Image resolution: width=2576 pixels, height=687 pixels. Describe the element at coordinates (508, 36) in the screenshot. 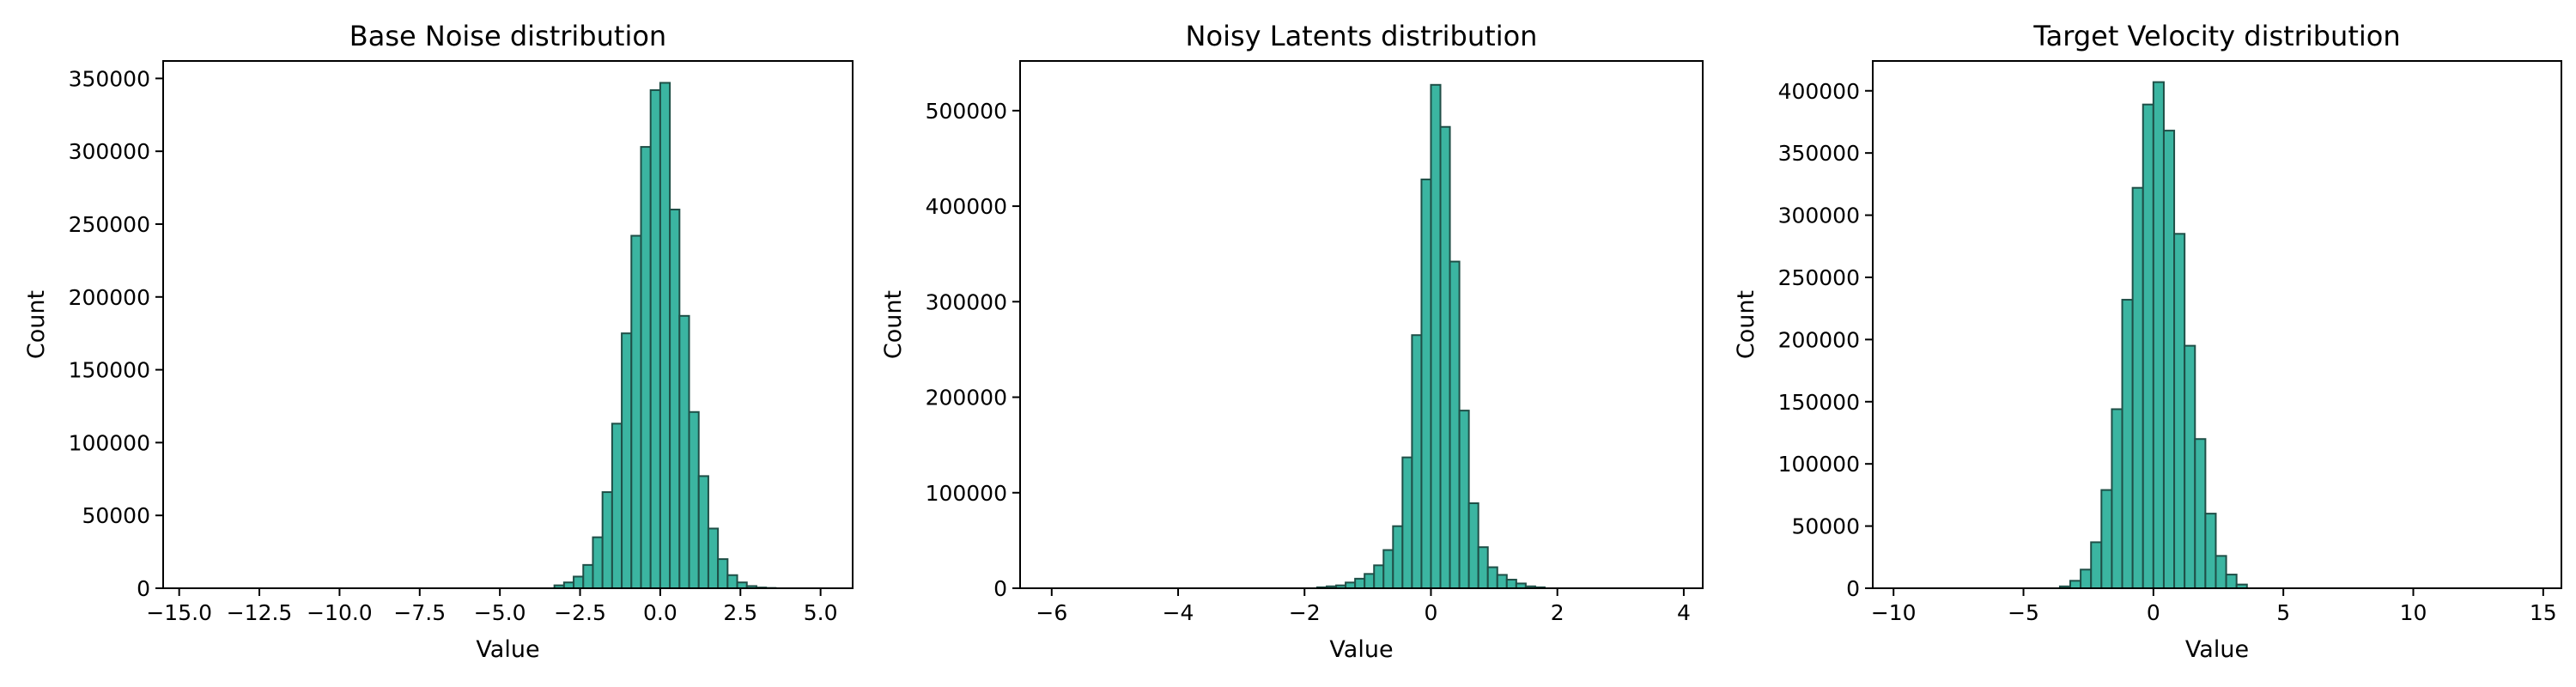

I see `chart-title: Base Noise distribution` at that location.